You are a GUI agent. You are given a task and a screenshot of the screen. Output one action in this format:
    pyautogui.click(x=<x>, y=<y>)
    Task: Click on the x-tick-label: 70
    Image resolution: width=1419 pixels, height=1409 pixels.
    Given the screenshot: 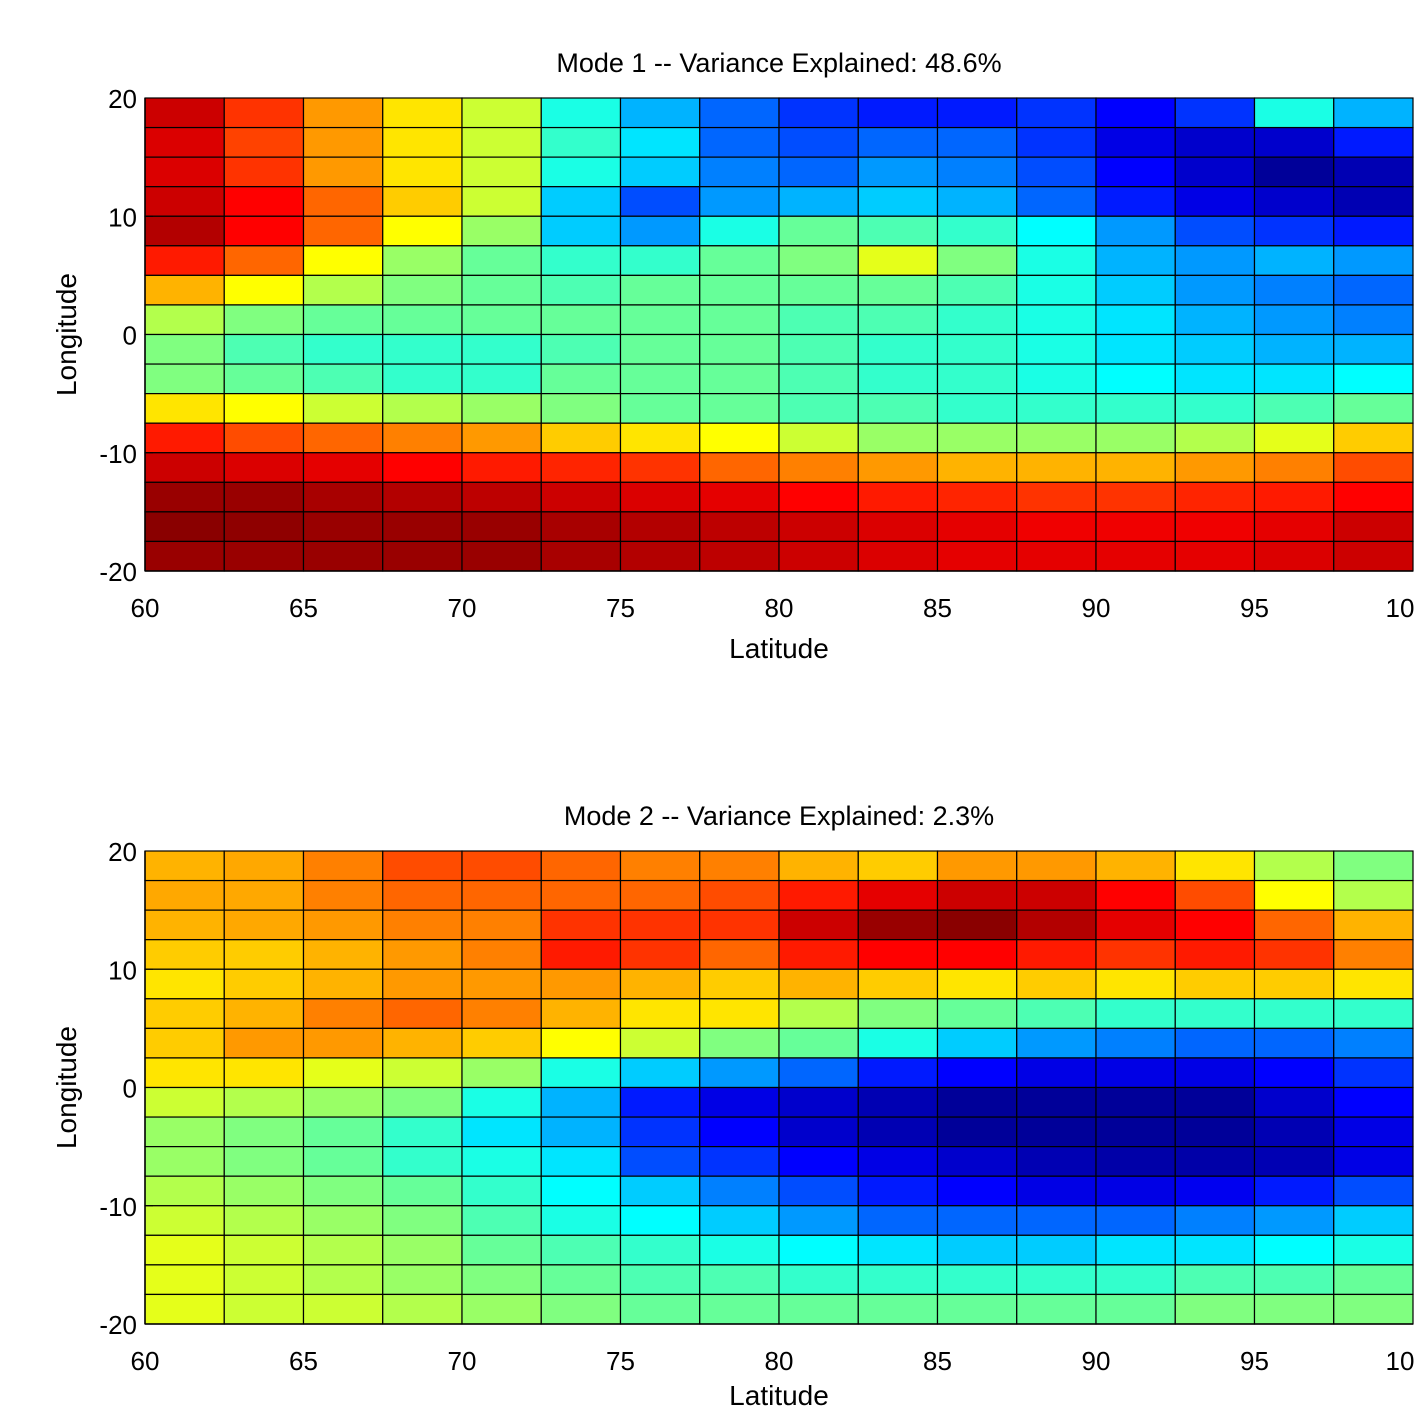 What is the action you would take?
    pyautogui.click(x=462, y=1361)
    